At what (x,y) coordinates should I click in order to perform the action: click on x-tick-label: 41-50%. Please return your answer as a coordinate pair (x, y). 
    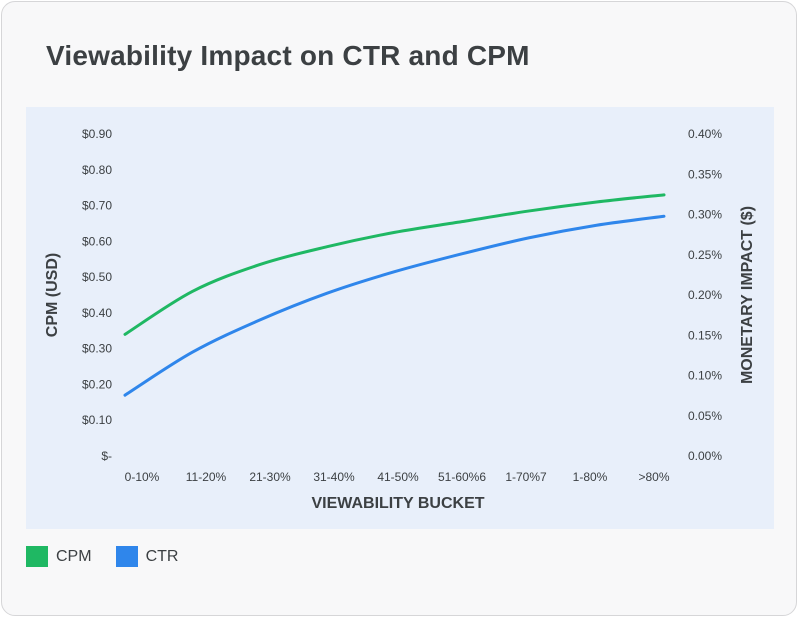
    Looking at the image, I should click on (398, 477).